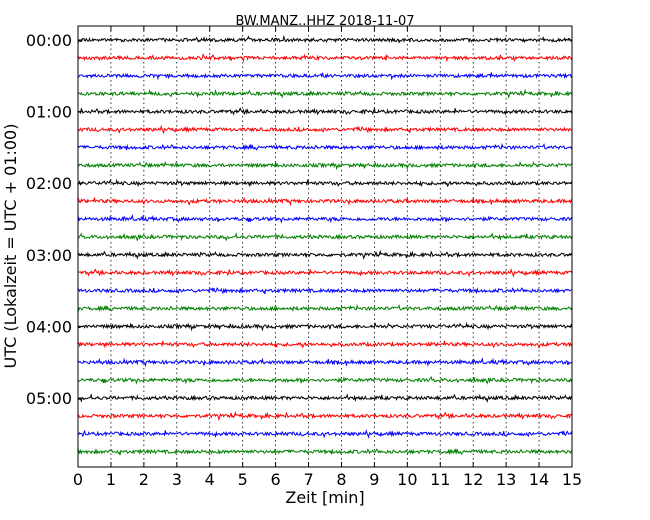 The width and height of the screenshot is (650, 520). Describe the element at coordinates (49, 40) in the screenshot. I see `y-tick-label: 00:00` at that location.